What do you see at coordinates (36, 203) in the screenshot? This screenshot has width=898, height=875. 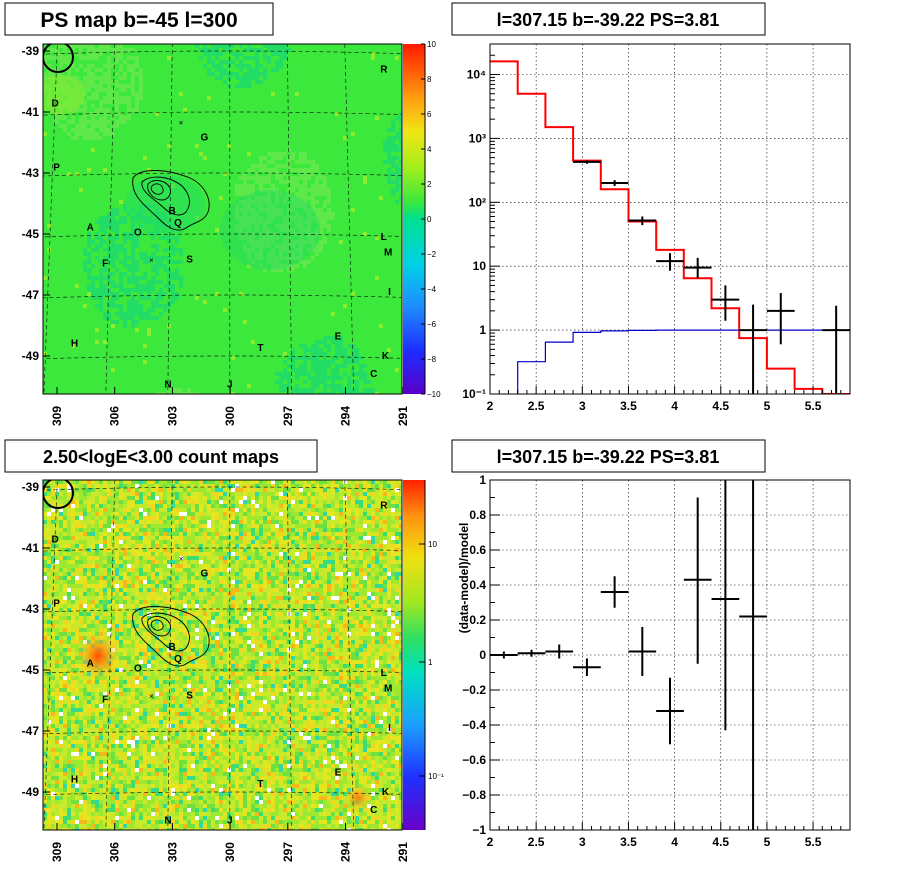 I see `psmap-y-axis: -39 -41 -43 -45 -47 -49` at bounding box center [36, 203].